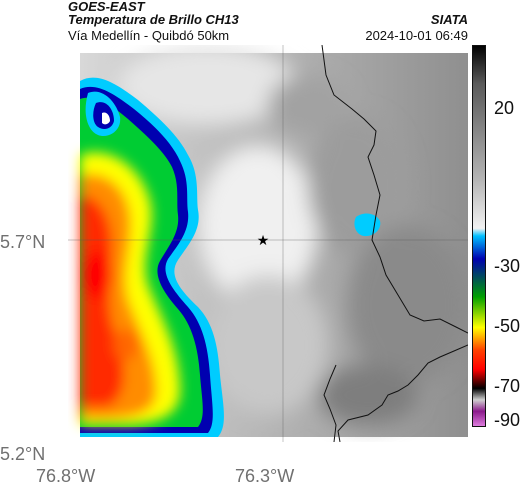 The width and height of the screenshot is (526, 491). What do you see at coordinates (507, 386) in the screenshot?
I see `colorbar-tick-minus70: -70` at bounding box center [507, 386].